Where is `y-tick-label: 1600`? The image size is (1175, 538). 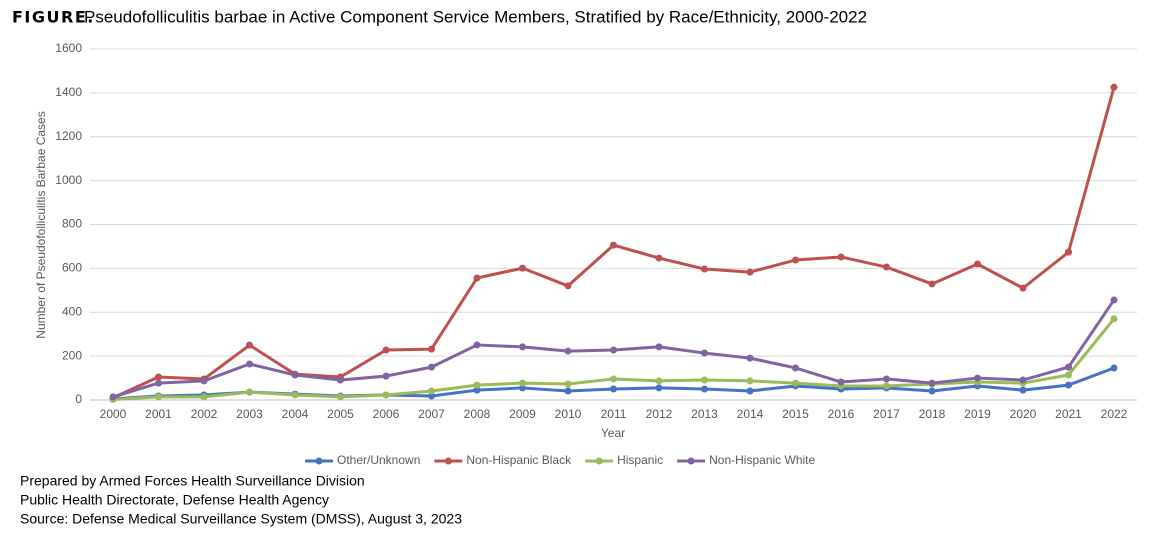 y-tick-label: 1600 is located at coordinates (68, 48).